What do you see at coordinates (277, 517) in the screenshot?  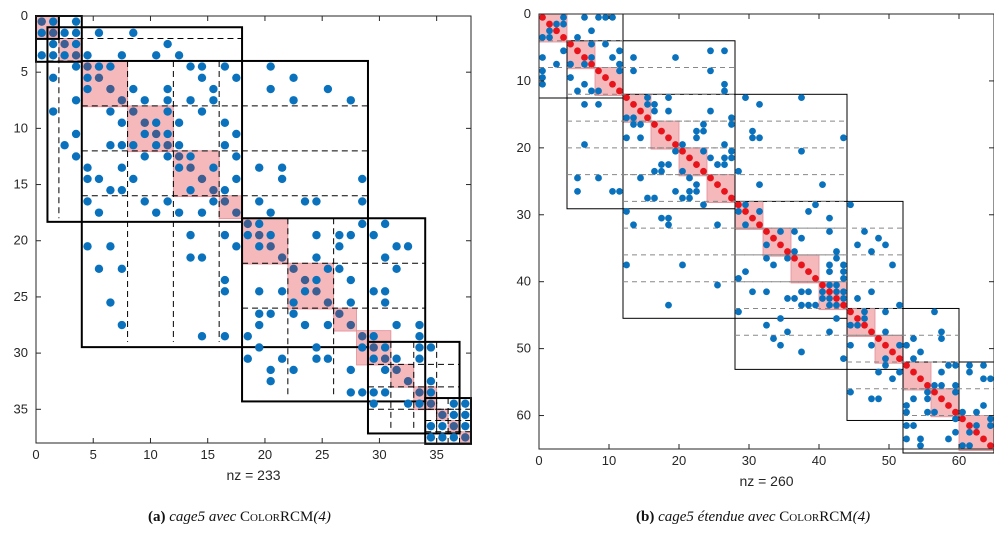 I see `caption-a-algo: ColorRCM` at bounding box center [277, 517].